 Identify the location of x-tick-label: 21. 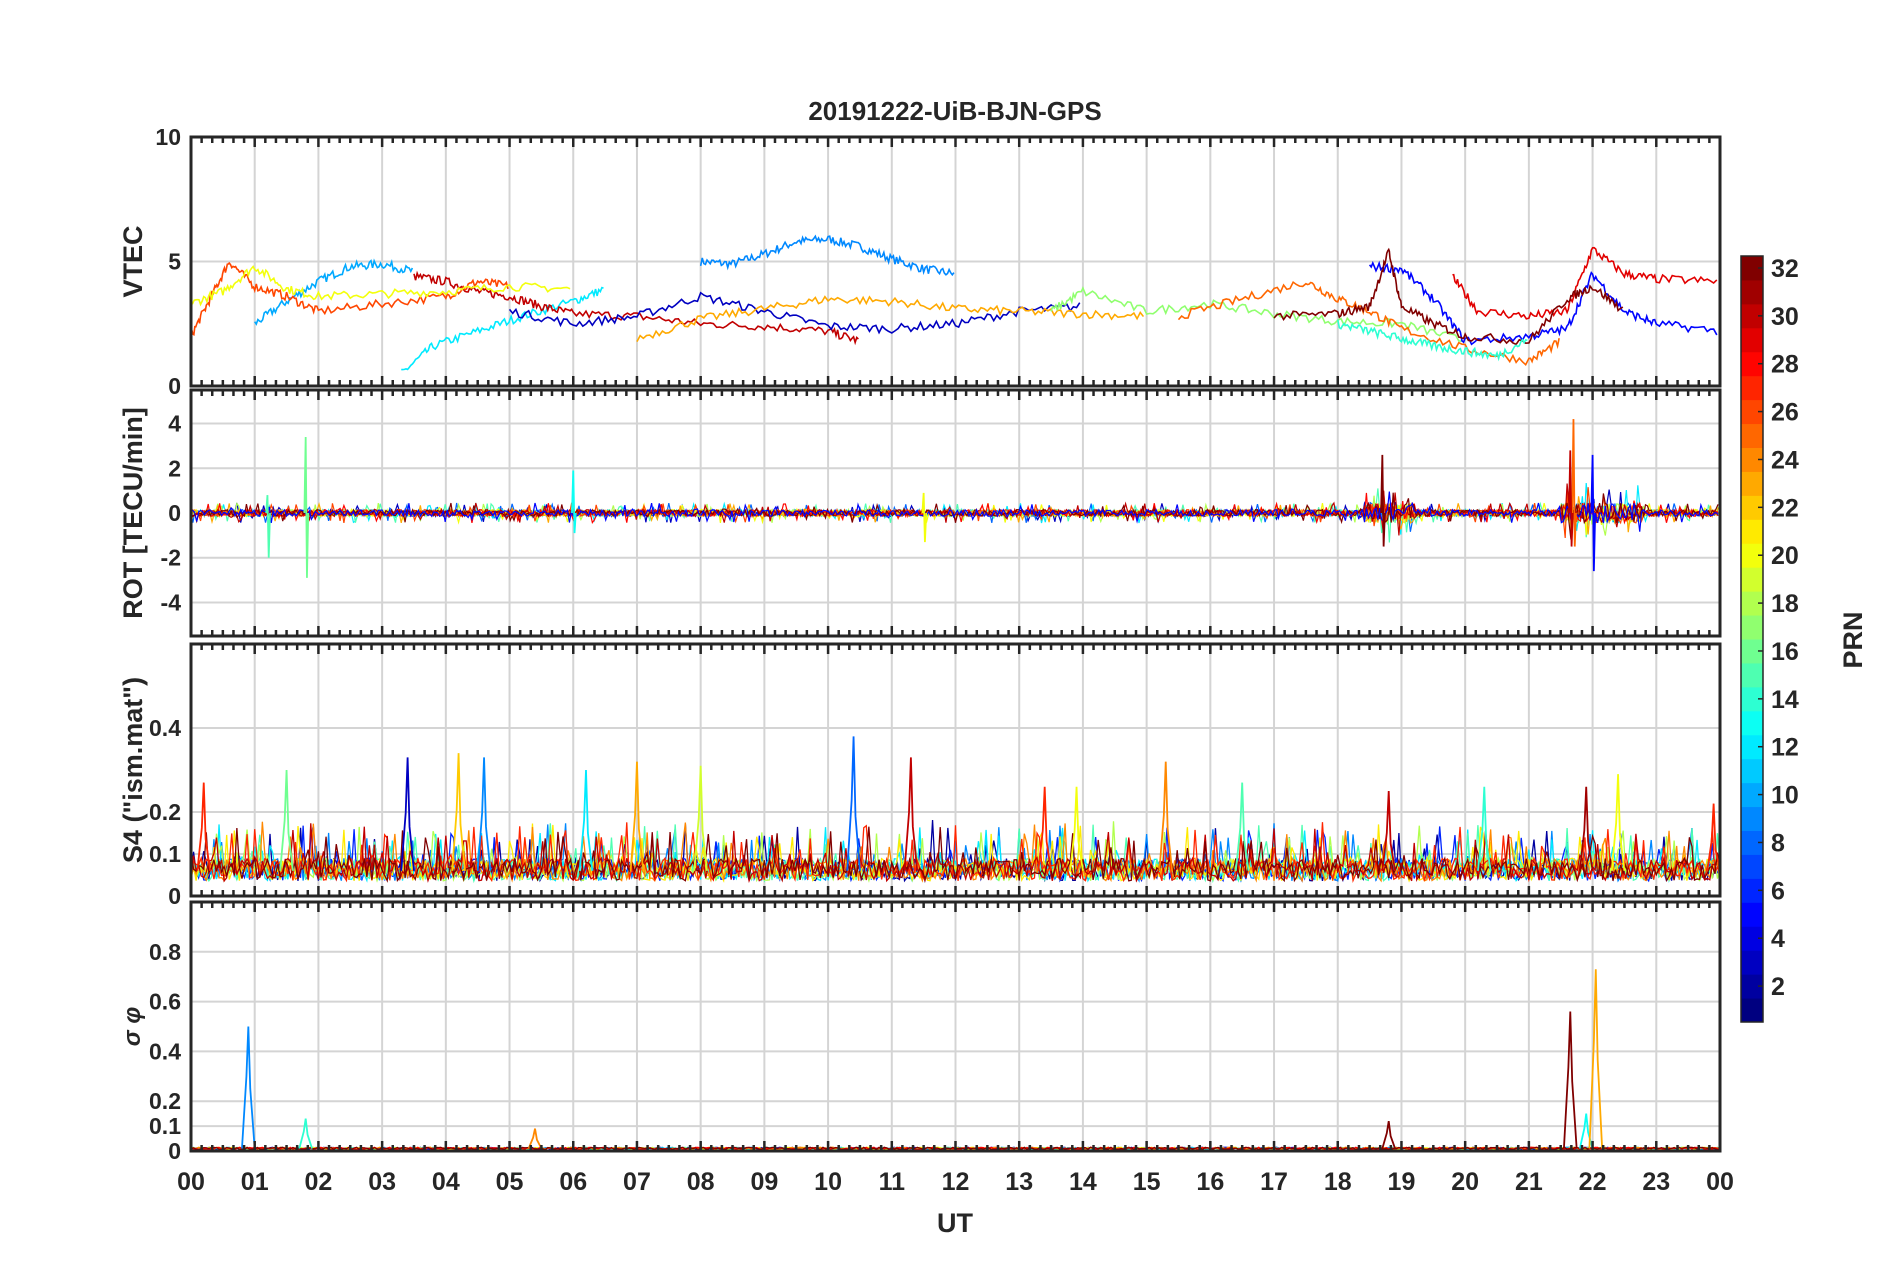
(1529, 1182).